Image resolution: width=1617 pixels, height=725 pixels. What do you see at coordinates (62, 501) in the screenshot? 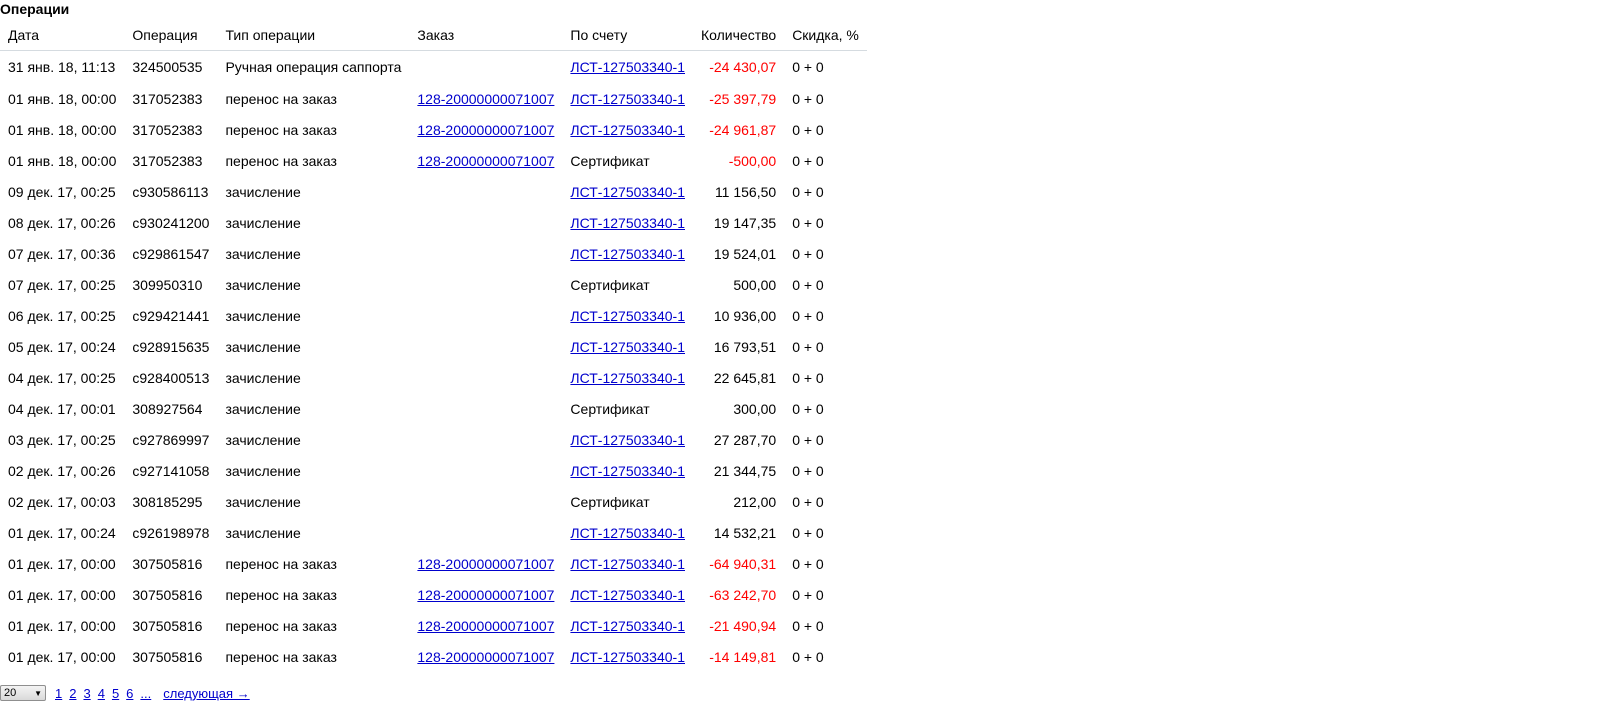
I see `cell-date: 02 дек. 17, 00:03` at bounding box center [62, 501].